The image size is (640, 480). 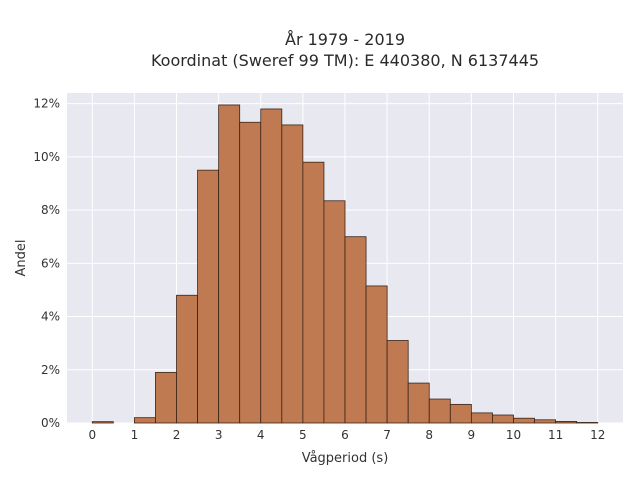 What do you see at coordinates (21, 258) in the screenshot?
I see `y-axis-label: Andel` at bounding box center [21, 258].